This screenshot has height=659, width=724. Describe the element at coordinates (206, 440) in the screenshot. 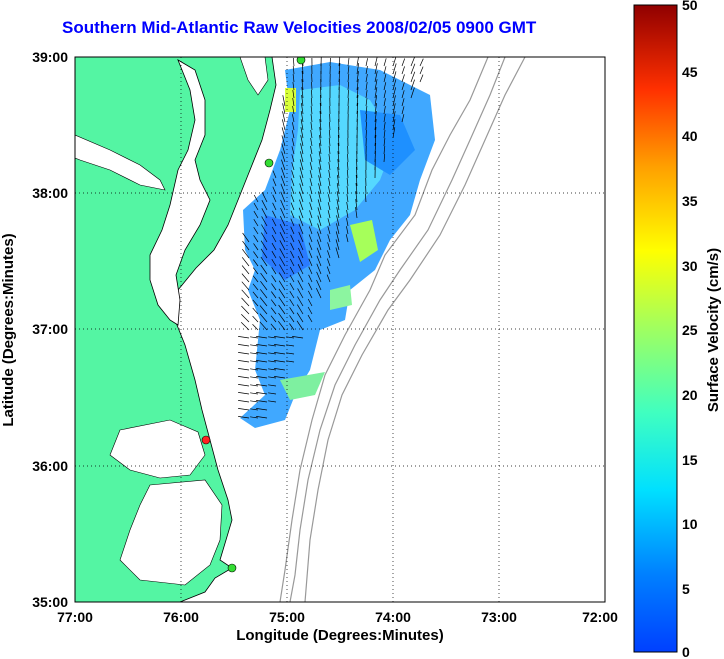

I see `station-marker-red` at that location.